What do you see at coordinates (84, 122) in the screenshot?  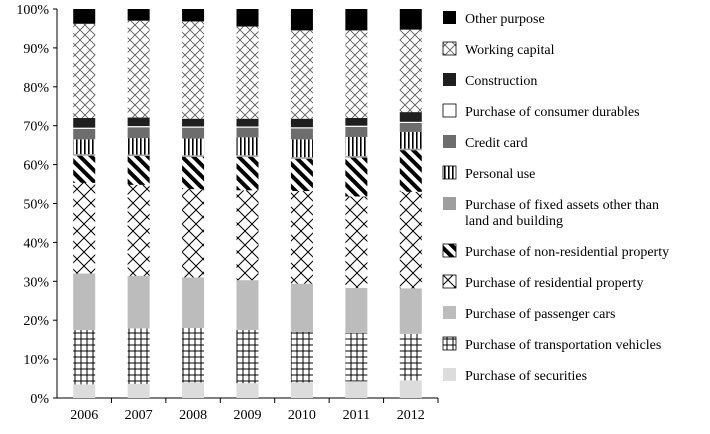 I see `bar-segment-9-2006` at bounding box center [84, 122].